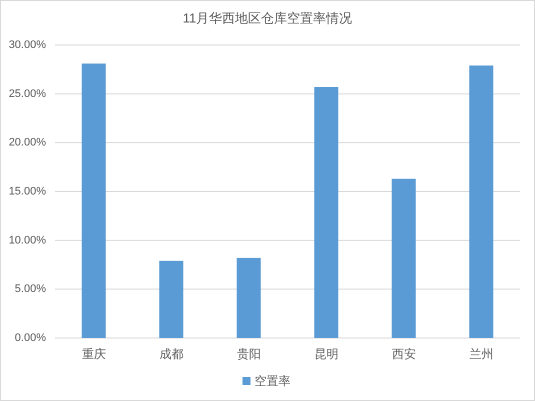 The image size is (535, 401). What do you see at coordinates (267, 18) in the screenshot?
I see `title: 11月华西地区仓库空置率情况` at bounding box center [267, 18].